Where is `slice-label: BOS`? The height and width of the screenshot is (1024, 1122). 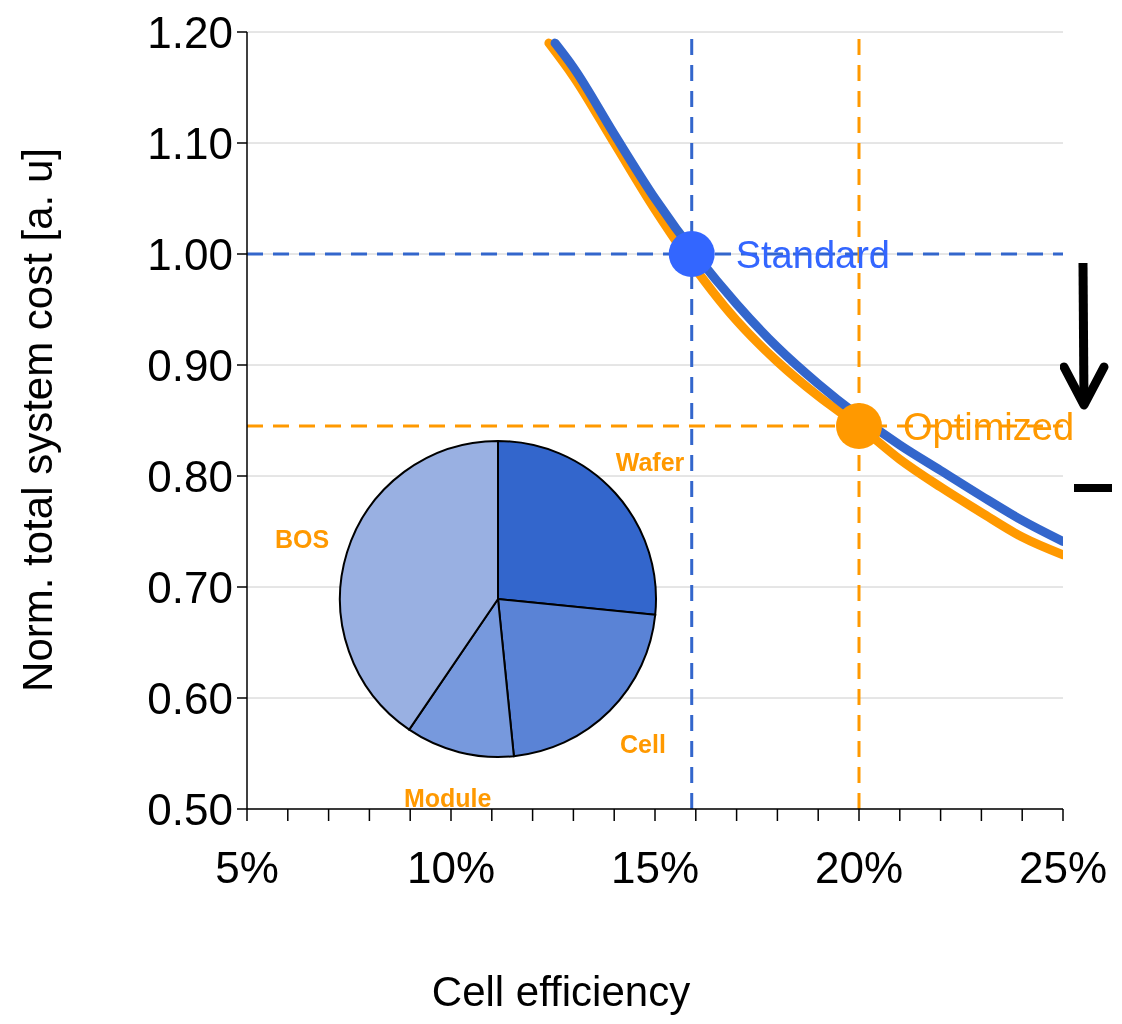 slice-label: BOS is located at coordinates (302, 538).